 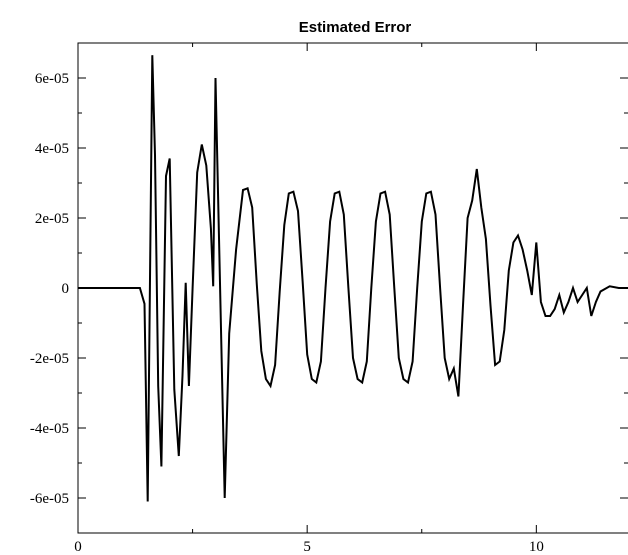 What do you see at coordinates (66, 289) in the screenshot?
I see `y-tick-label: 0` at bounding box center [66, 289].